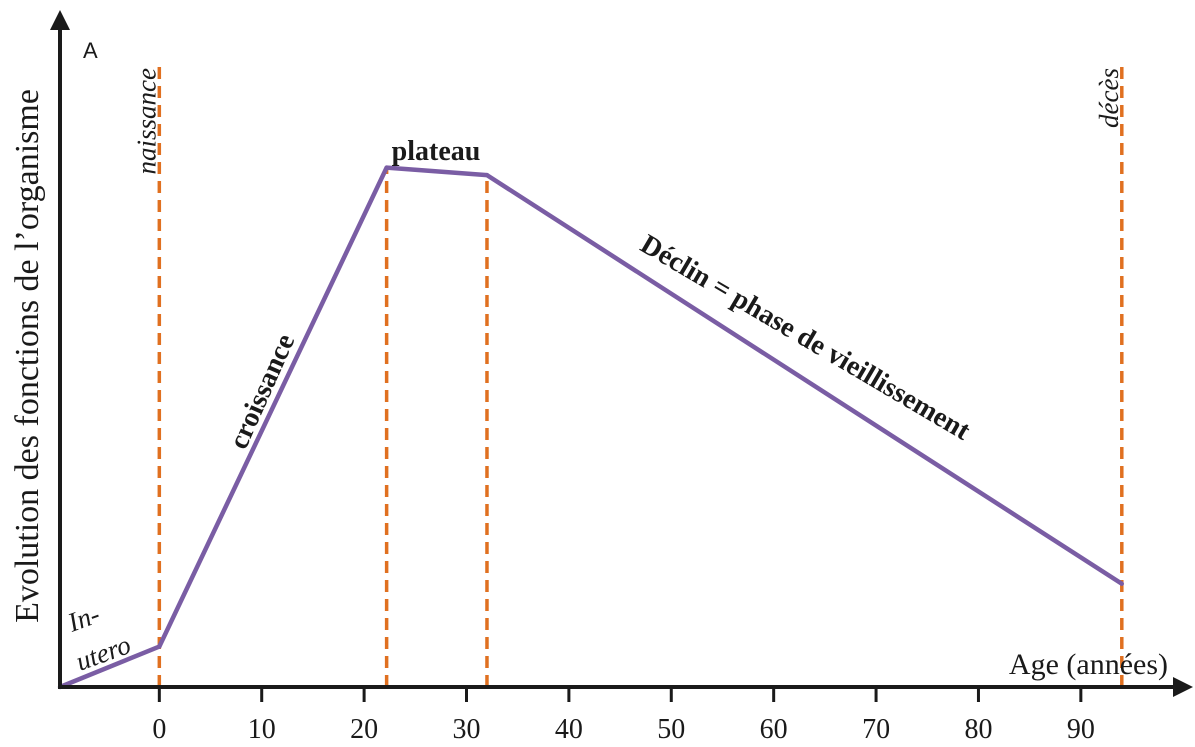  Describe the element at coordinates (159, 729) in the screenshot. I see `x-tick-label-0: 0` at that location.